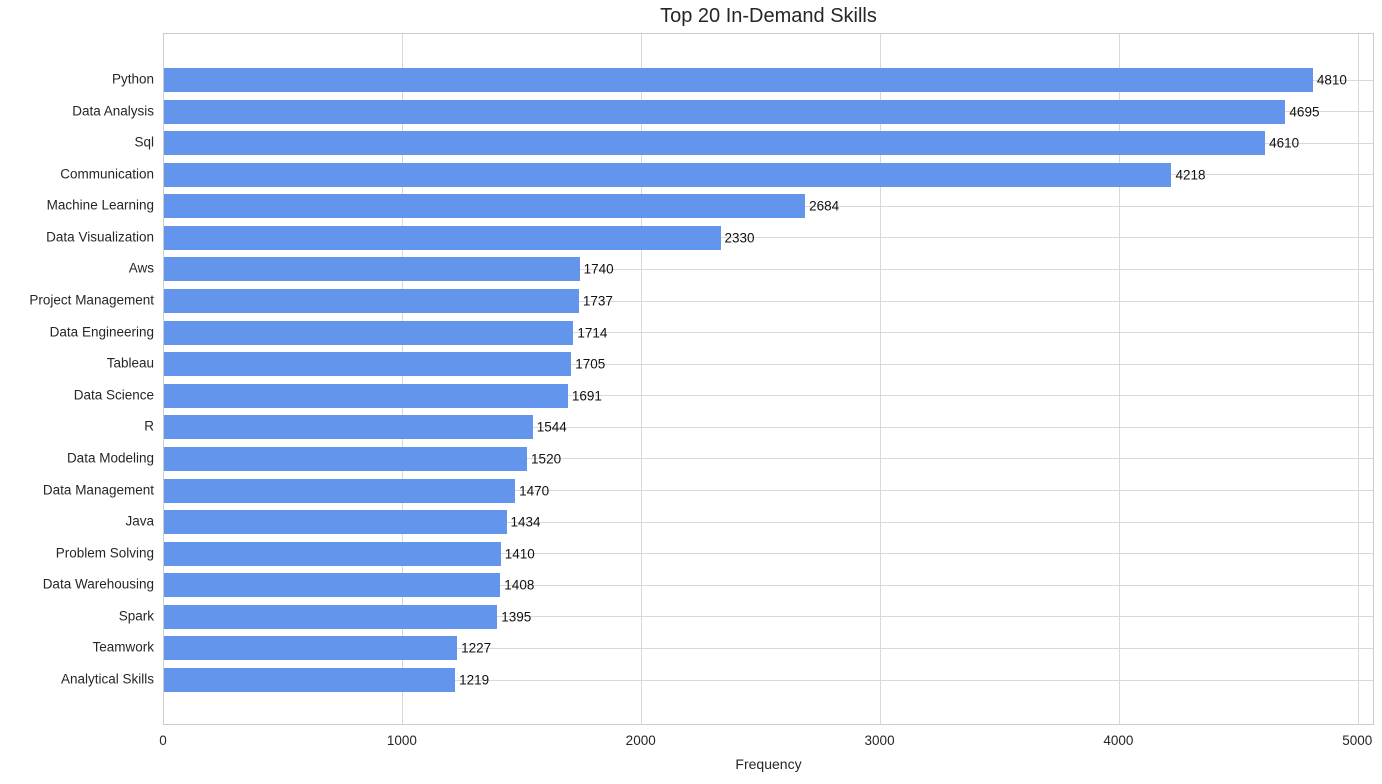 Image resolution: width=1382 pixels, height=784 pixels. What do you see at coordinates (768, 764) in the screenshot?
I see `x-axis-label: Frequency` at bounding box center [768, 764].